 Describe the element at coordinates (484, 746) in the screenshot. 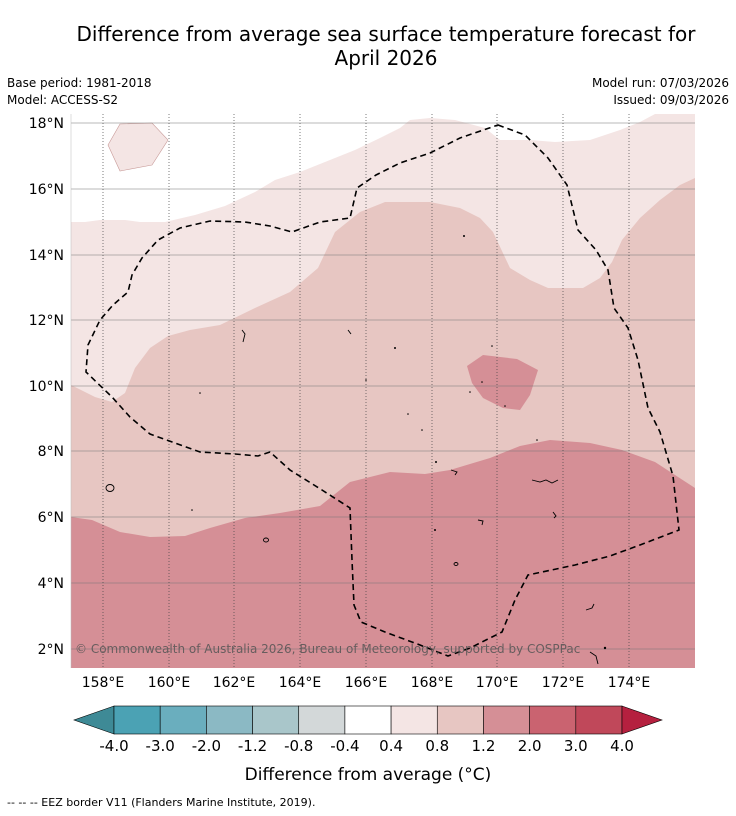

I see `colorbar-tick-label: 1.2` at that location.